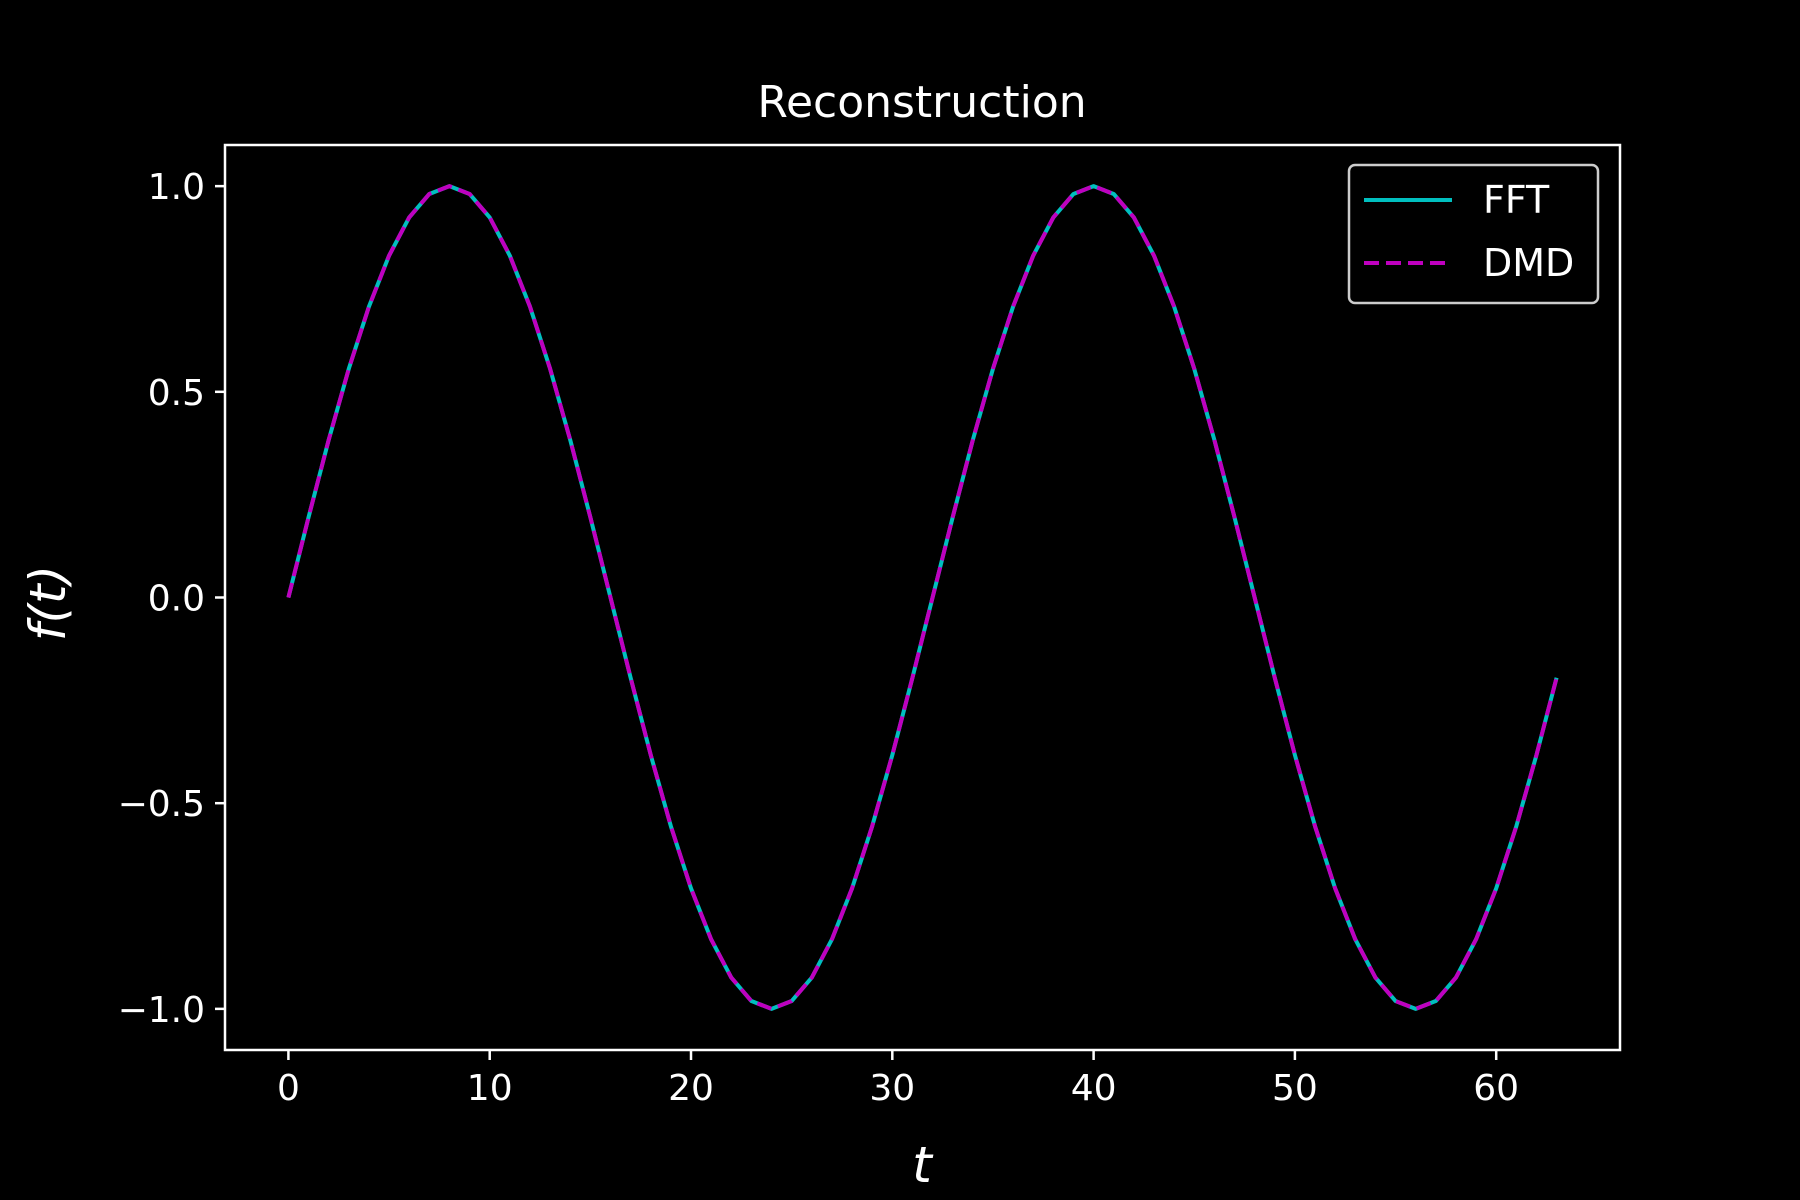 The height and width of the screenshot is (1200, 1800). What do you see at coordinates (921, 102) in the screenshot?
I see `chart-title: Reconstruction` at bounding box center [921, 102].